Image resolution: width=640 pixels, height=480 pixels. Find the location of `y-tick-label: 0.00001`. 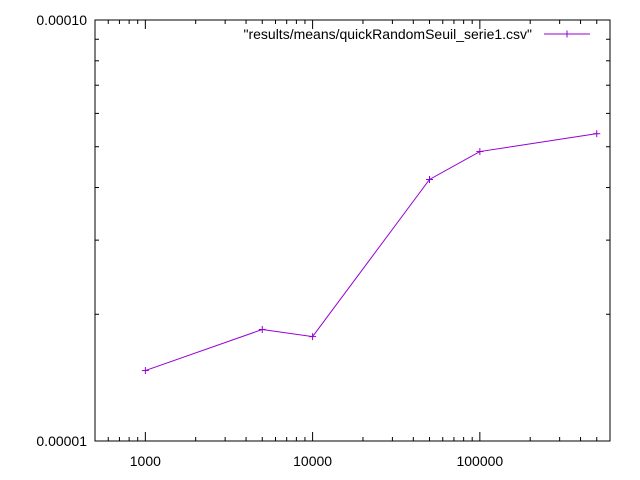

y-tick-label: 0.00001 is located at coordinates (61, 441).